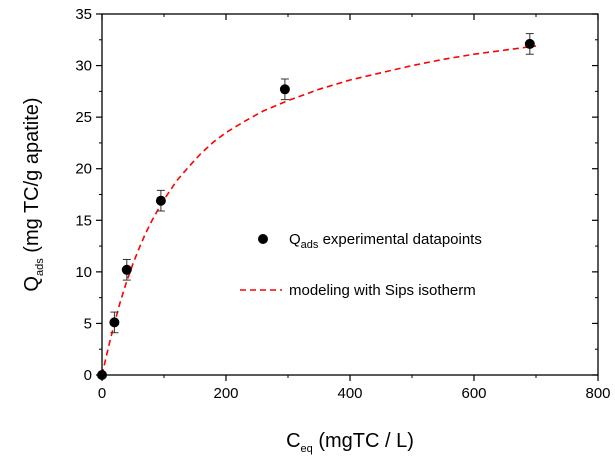 This screenshot has height=462, width=615. What do you see at coordinates (88, 375) in the screenshot?
I see `y-tick-label: 0` at bounding box center [88, 375].